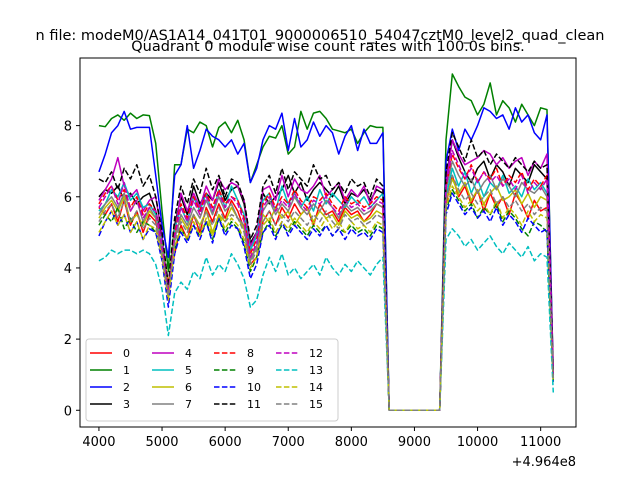 The image size is (640, 480). Describe the element at coordinates (68, 198) in the screenshot. I see `y-tick-label: 6` at that location.